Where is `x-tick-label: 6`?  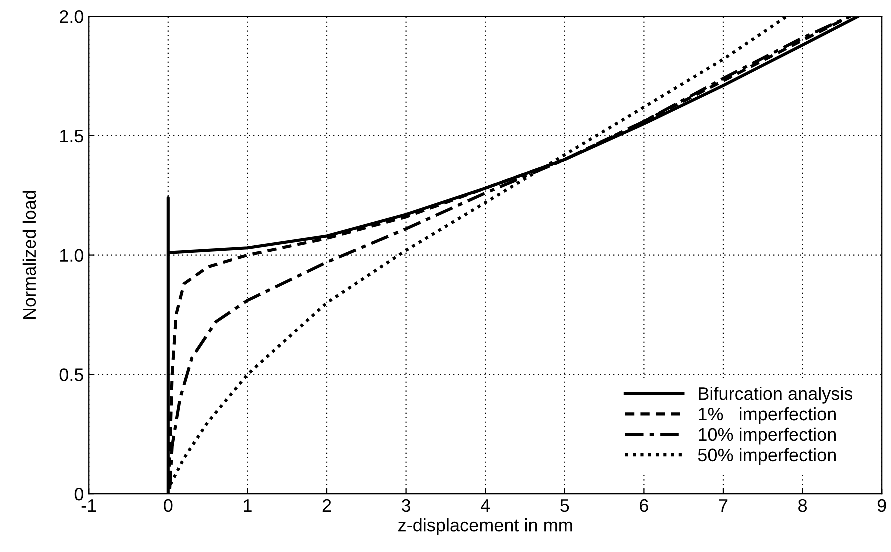
x-tick-label: 6 is located at coordinates (644, 505).